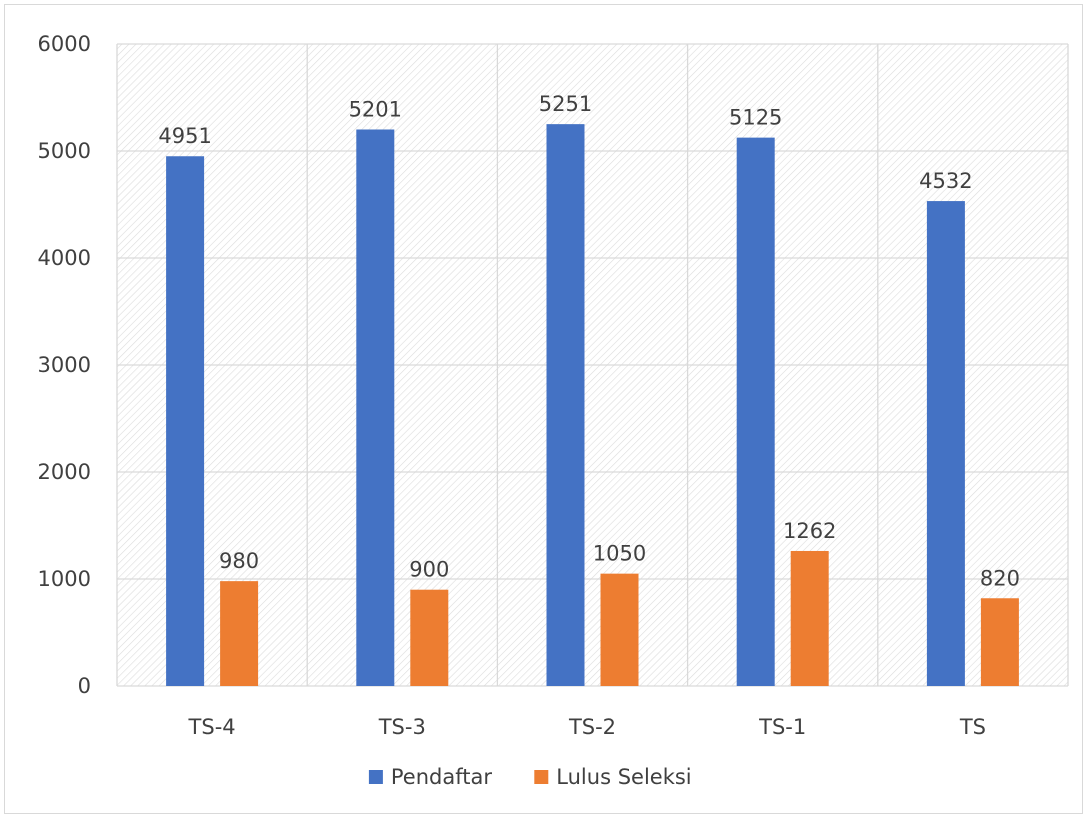 This screenshot has height=820, width=1089. What do you see at coordinates (782, 727) in the screenshot?
I see `x-tick-label: TS-1` at bounding box center [782, 727].